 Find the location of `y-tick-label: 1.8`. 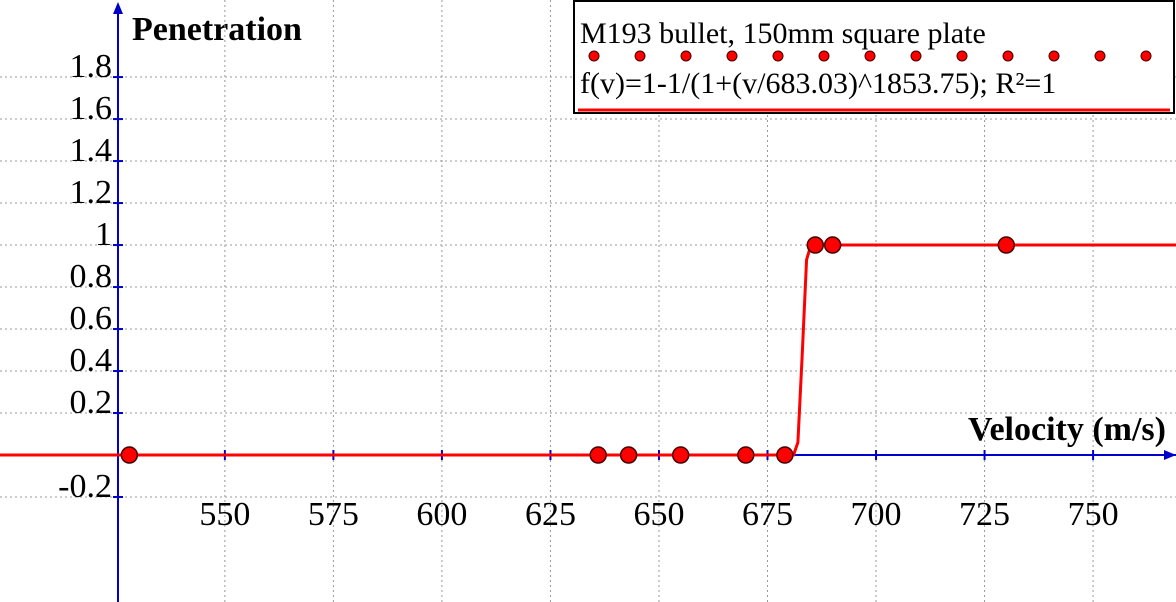

y-tick-label: 1.8 is located at coordinates (91, 66).